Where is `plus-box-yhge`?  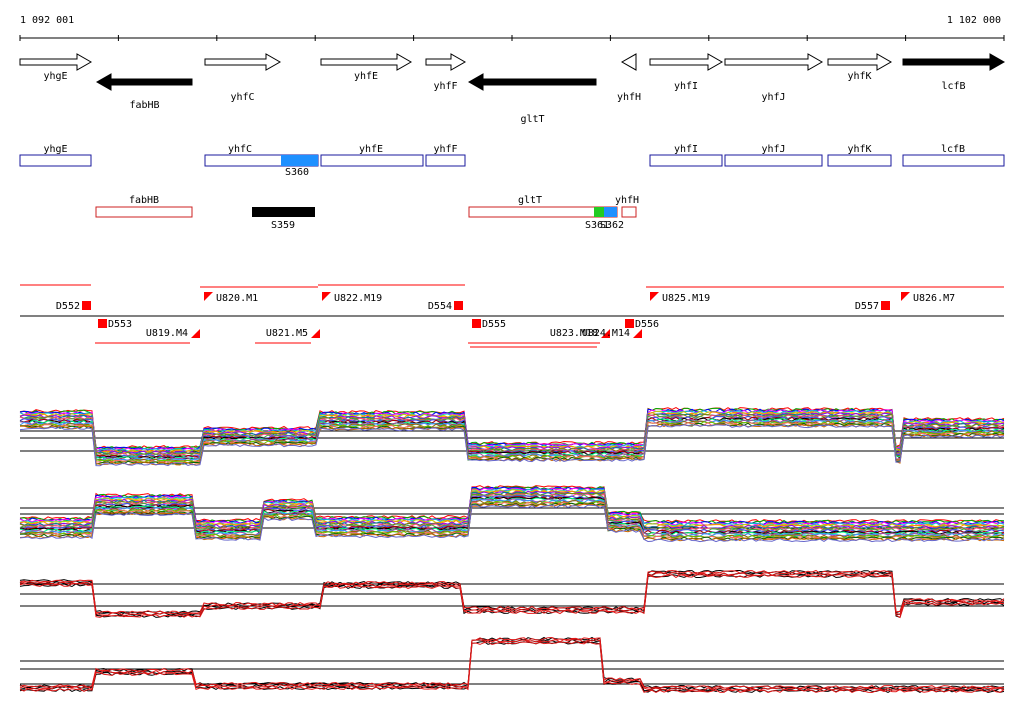 plus-box-yhge is located at coordinates (55, 160).